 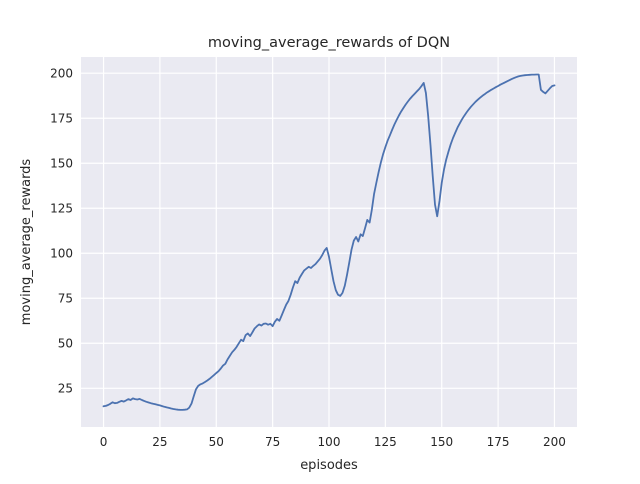 I want to click on x-tick-label: 25, so click(x=159, y=442).